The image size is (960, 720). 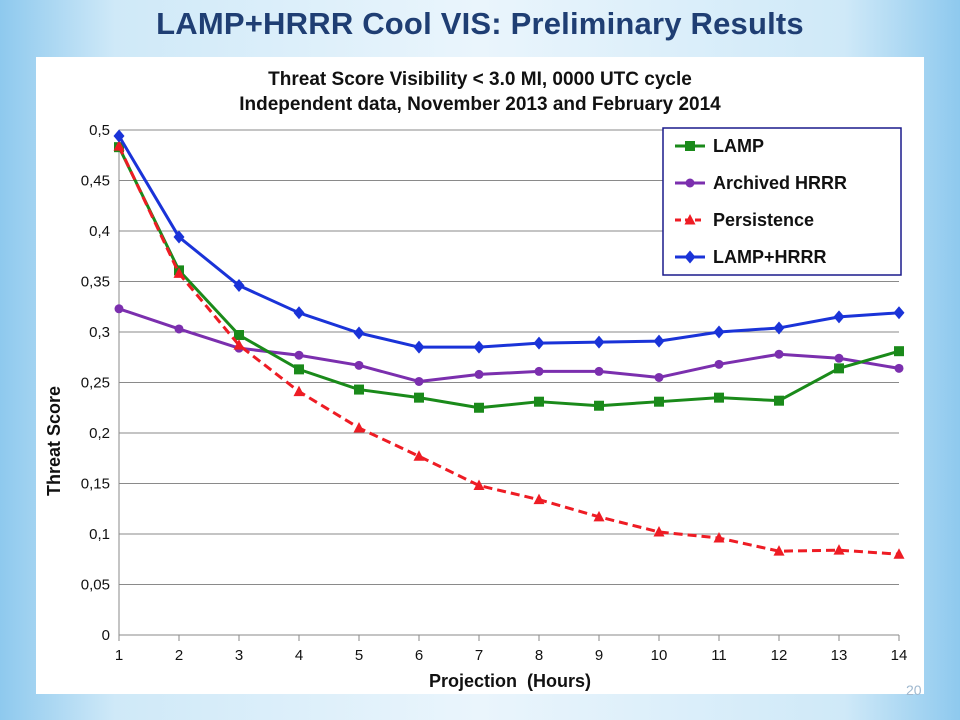 What do you see at coordinates (738, 146) in the screenshot?
I see `legend-label: LAMP` at bounding box center [738, 146].